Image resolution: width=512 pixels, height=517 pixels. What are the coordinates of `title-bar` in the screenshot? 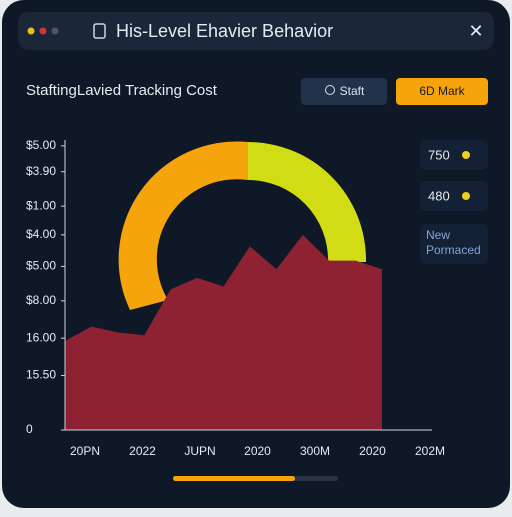 It's located at (256, 31).